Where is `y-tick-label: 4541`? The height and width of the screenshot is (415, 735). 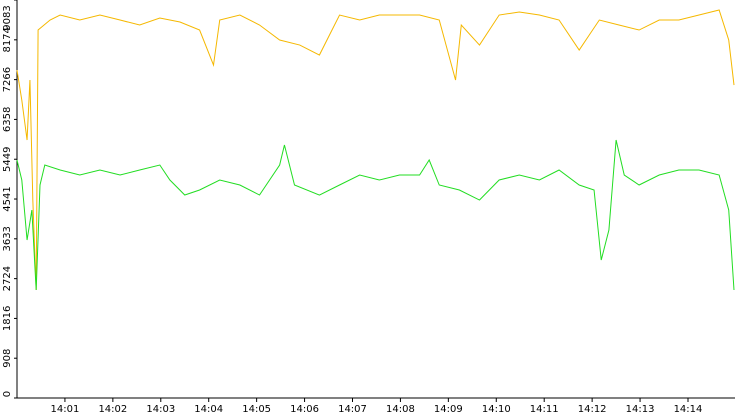 y-tick-label: 4541 is located at coordinates (7, 198).